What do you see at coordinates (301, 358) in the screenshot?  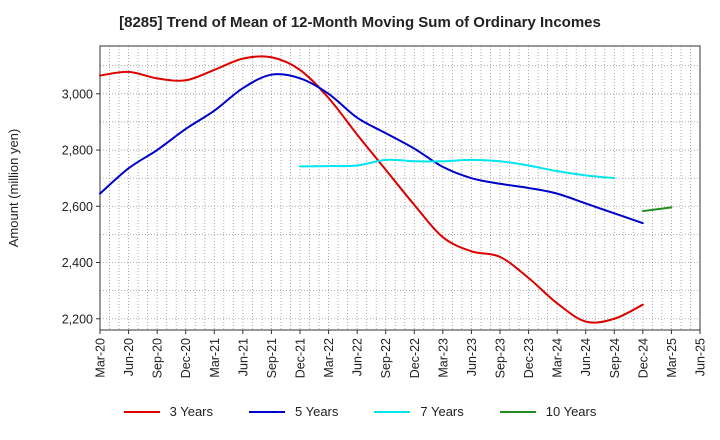 I see `x-tick-label: Dec-21` at bounding box center [301, 358].